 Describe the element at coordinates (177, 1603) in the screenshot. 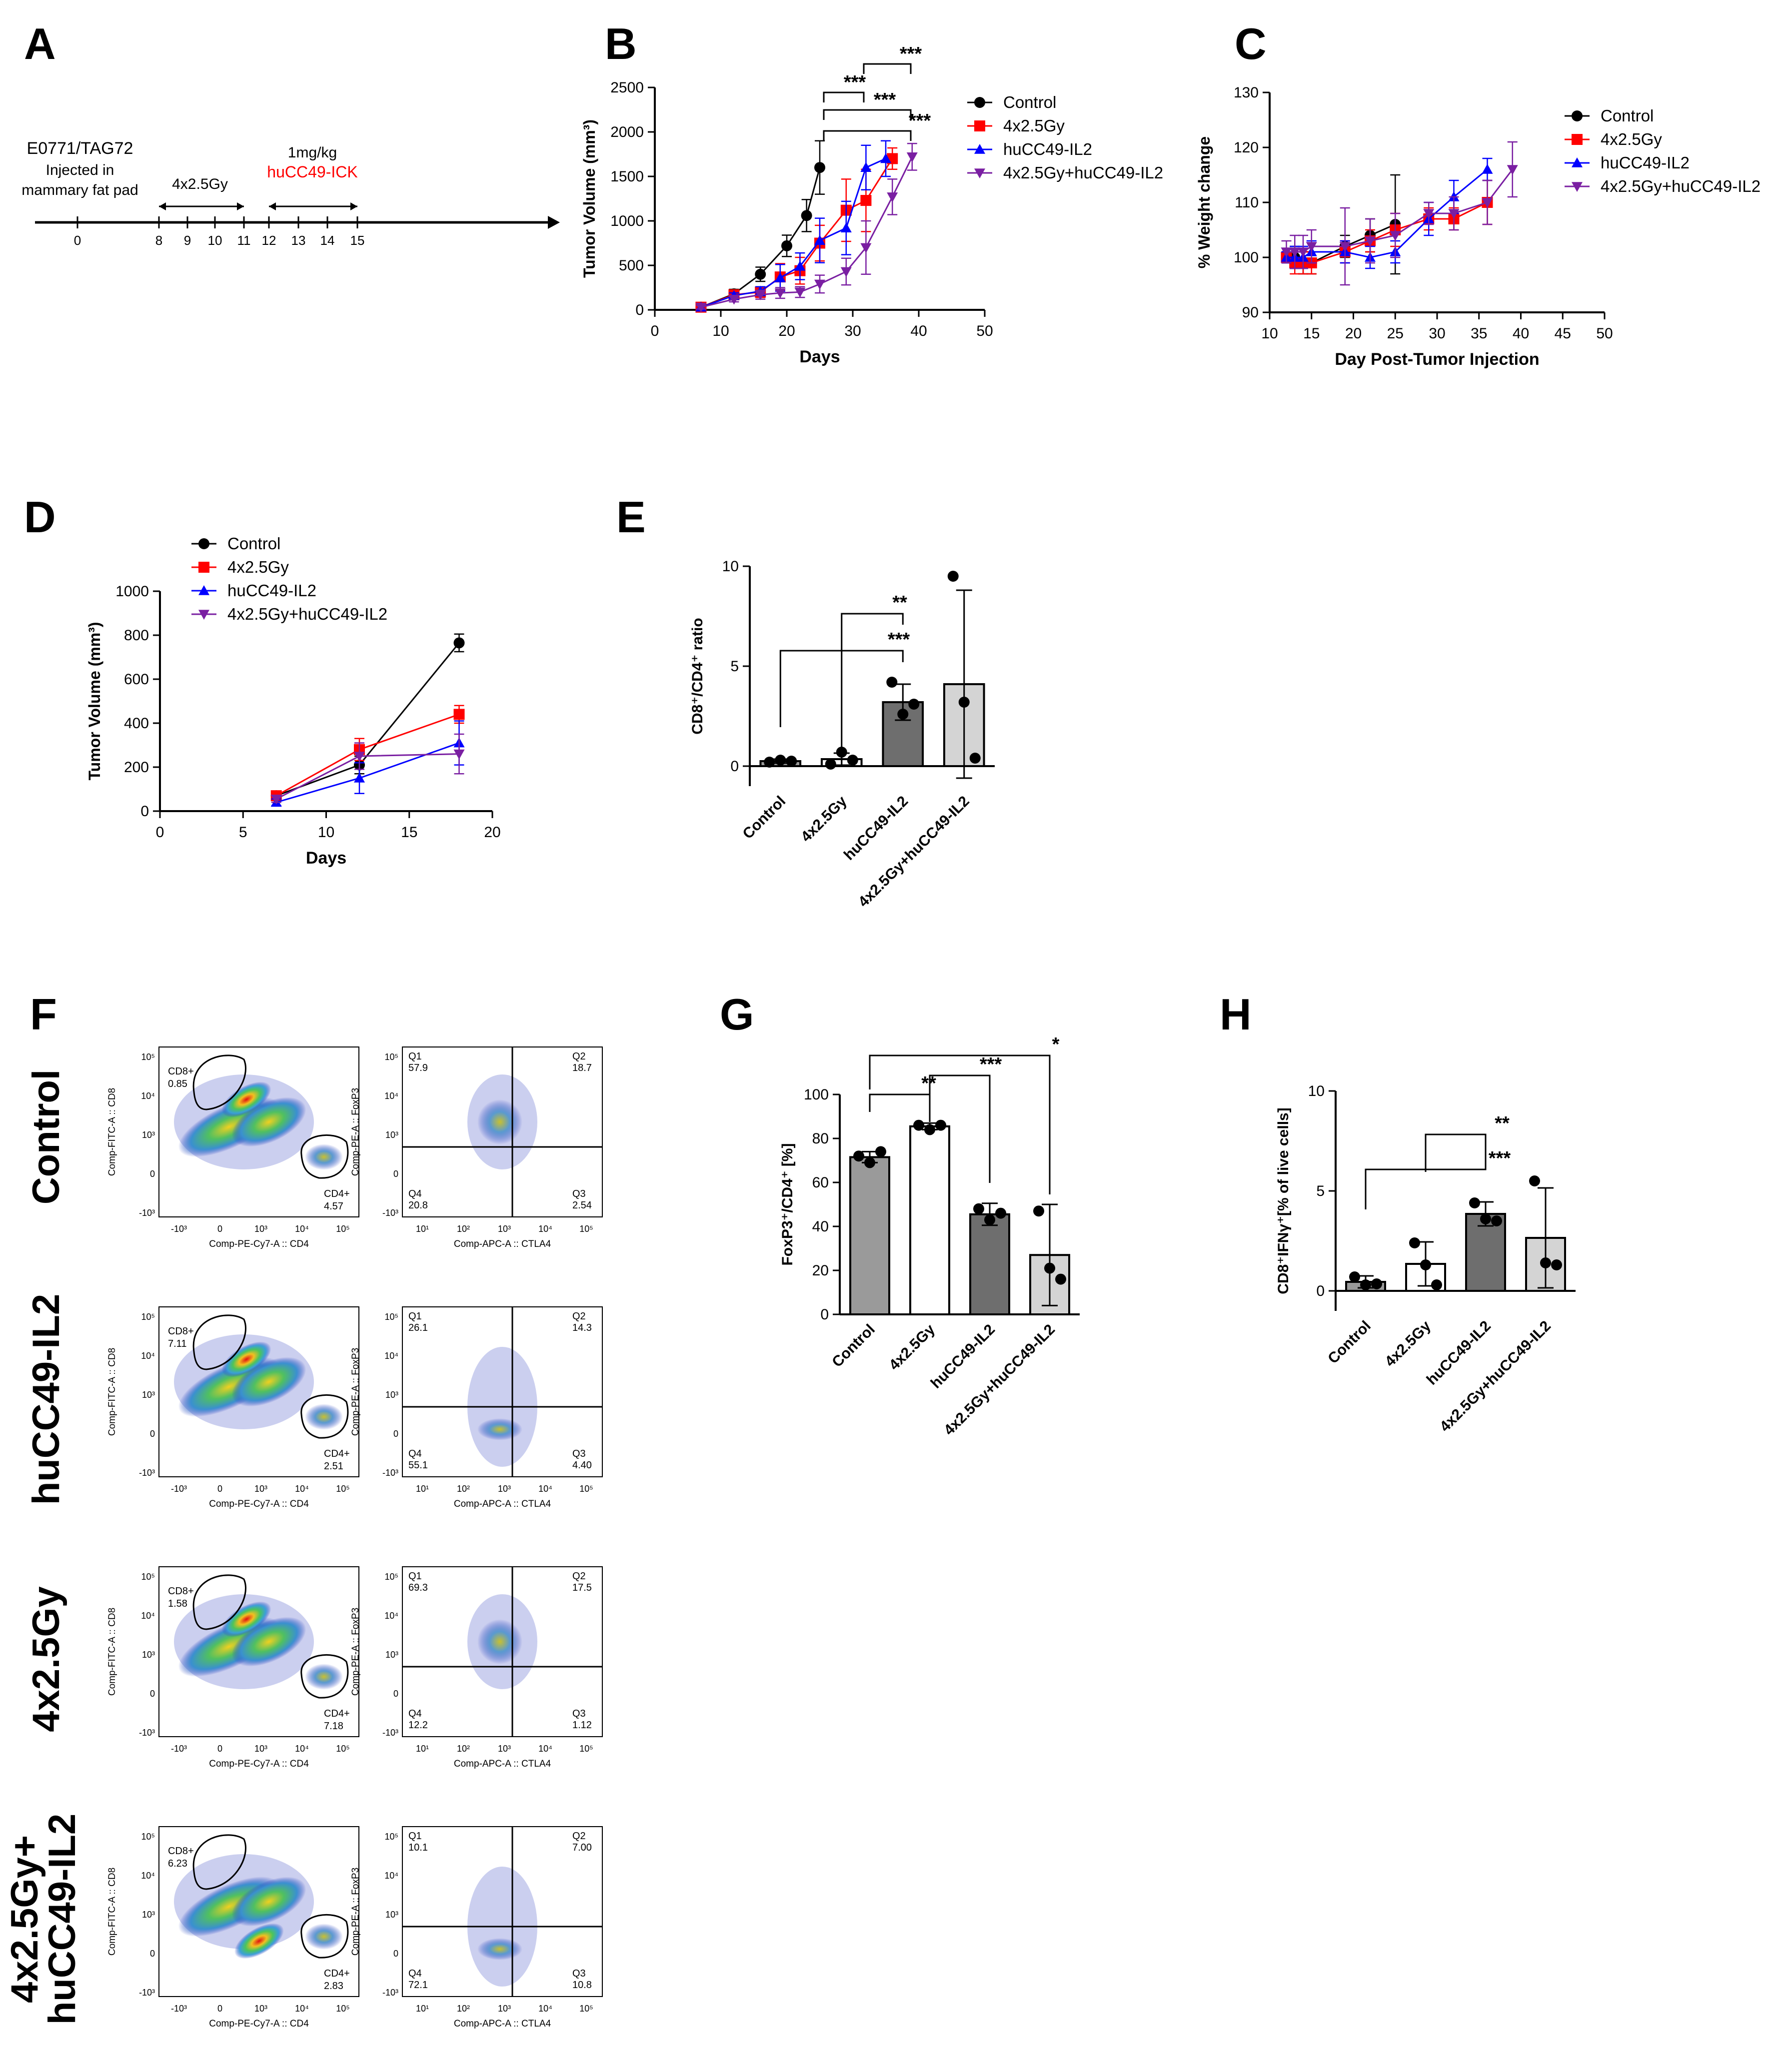

I see `gate-cd8-value: 1.58` at that location.